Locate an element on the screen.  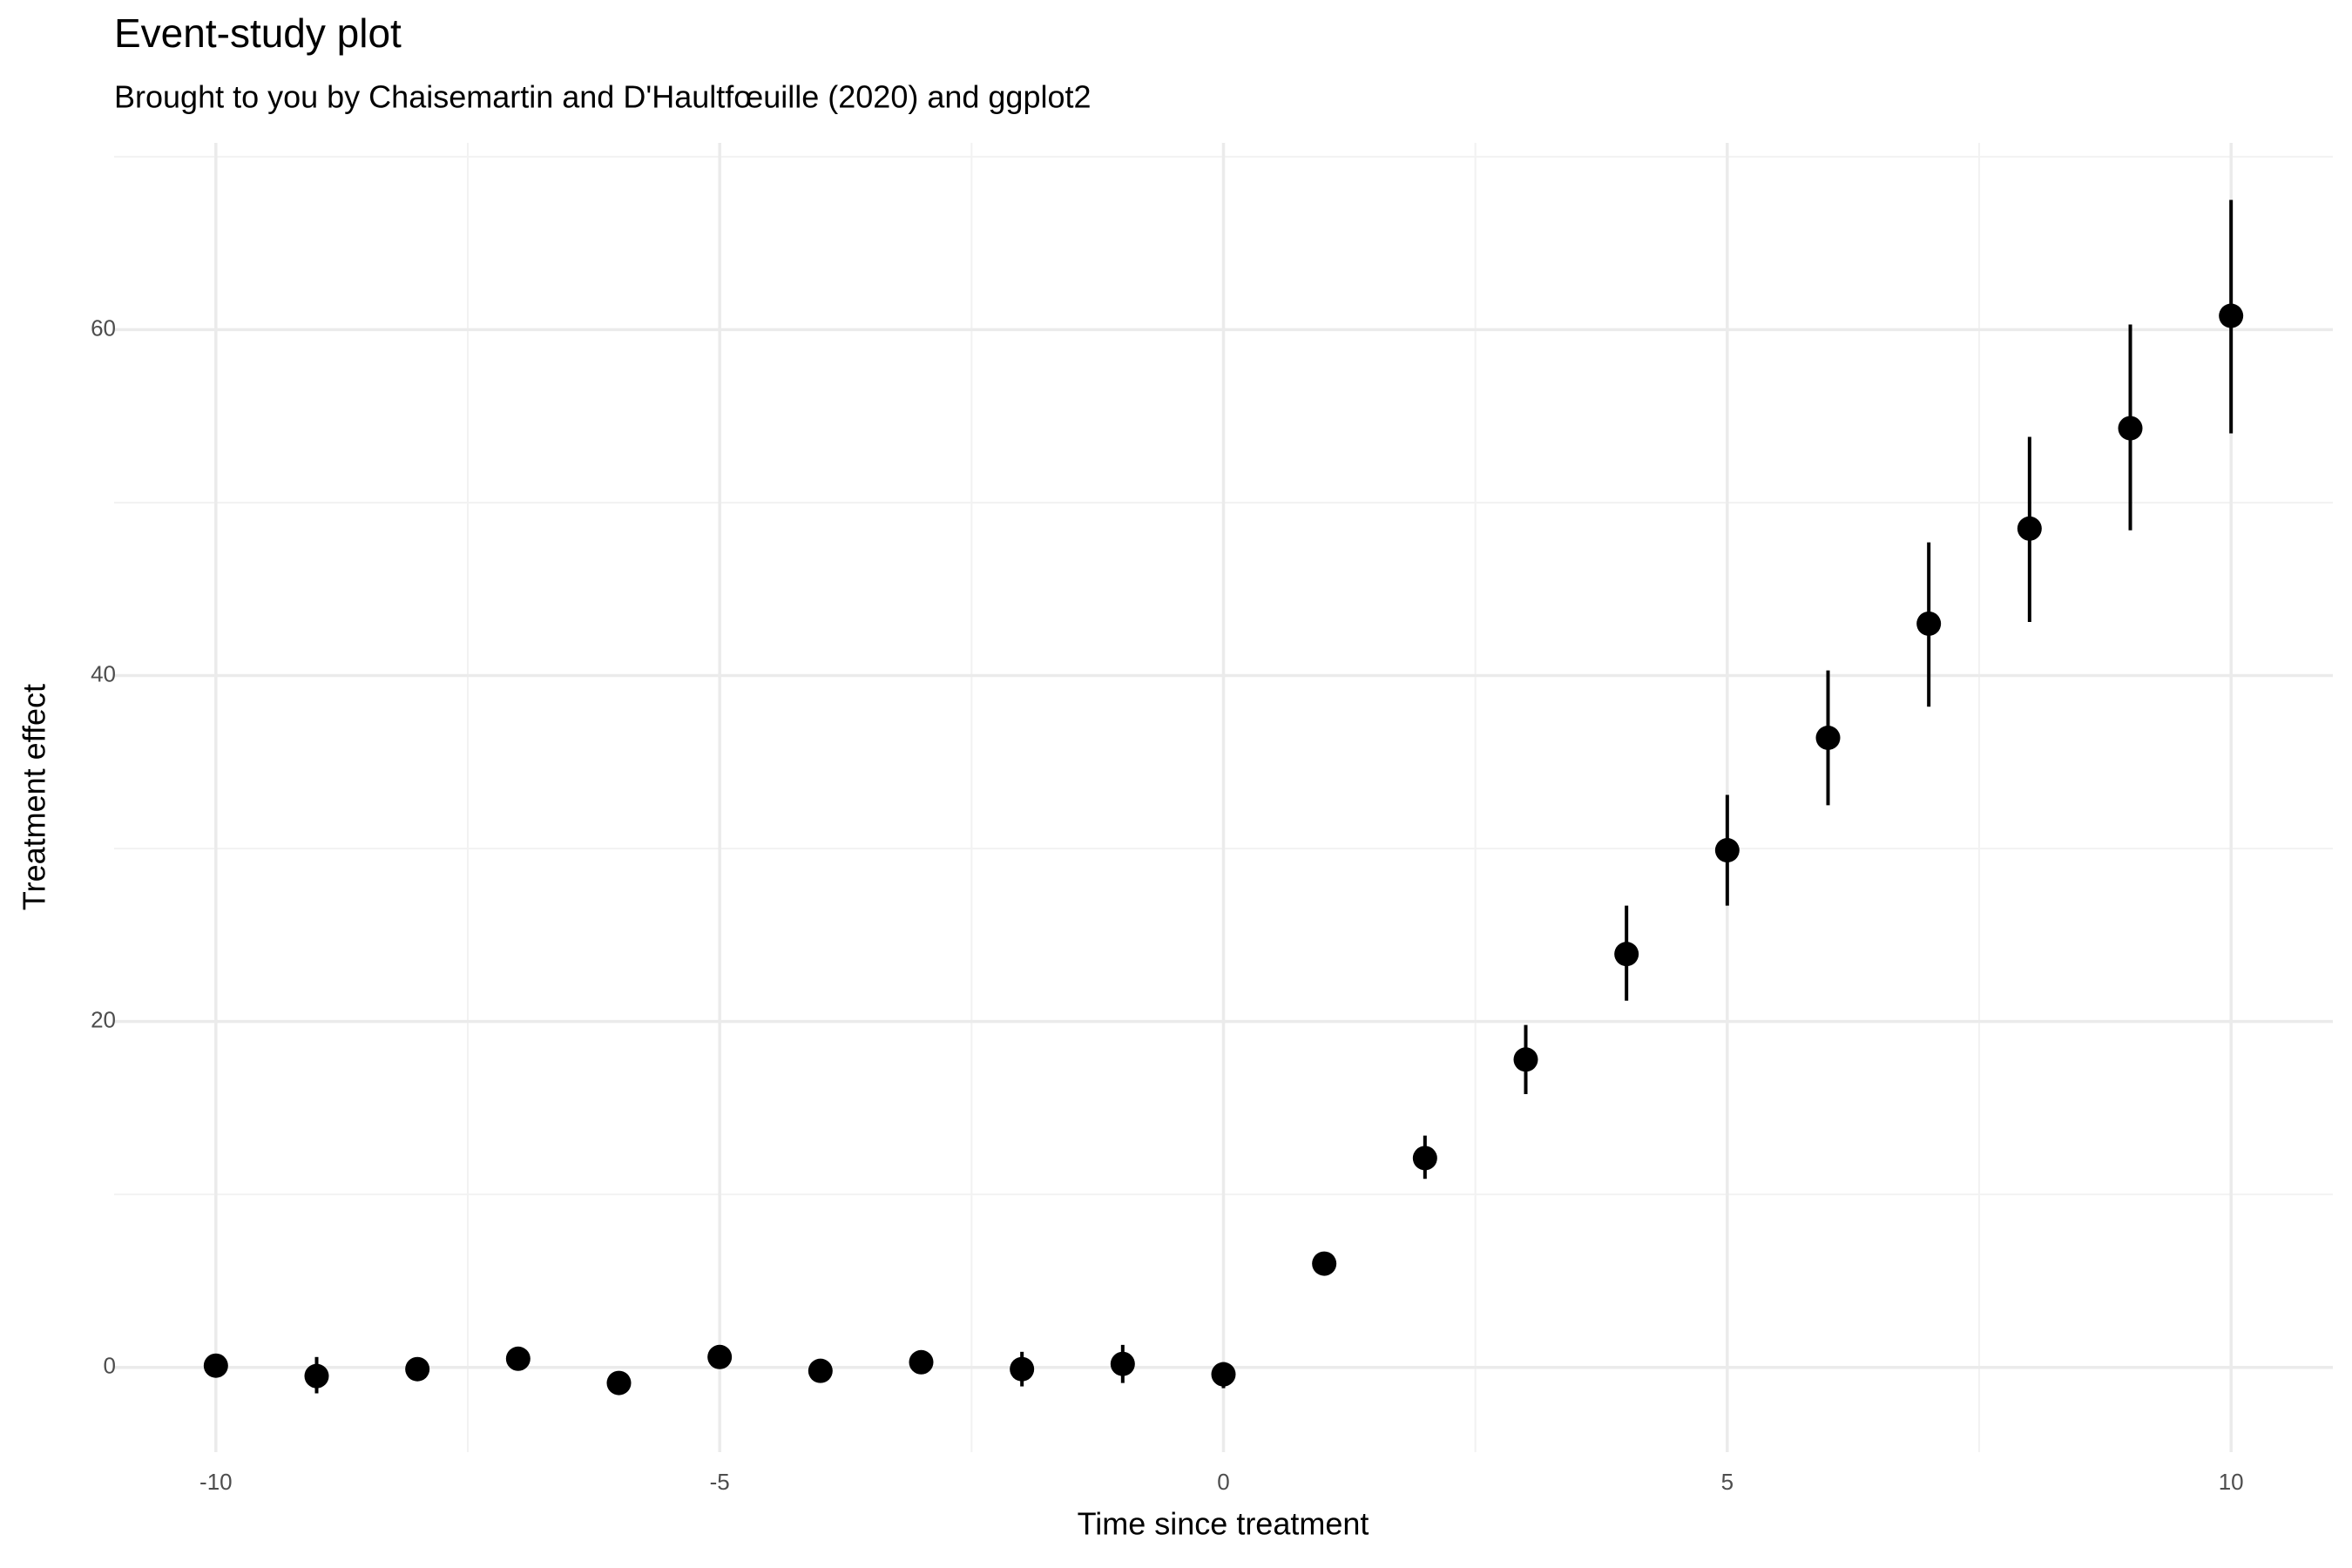
y-tick-label: 60 is located at coordinates (103, 327).